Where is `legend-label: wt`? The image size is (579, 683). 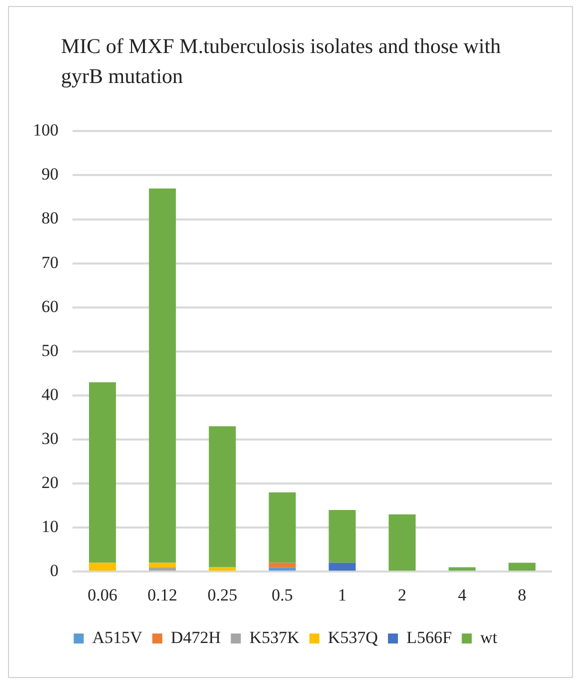
legend-label: wt is located at coordinates (489, 637).